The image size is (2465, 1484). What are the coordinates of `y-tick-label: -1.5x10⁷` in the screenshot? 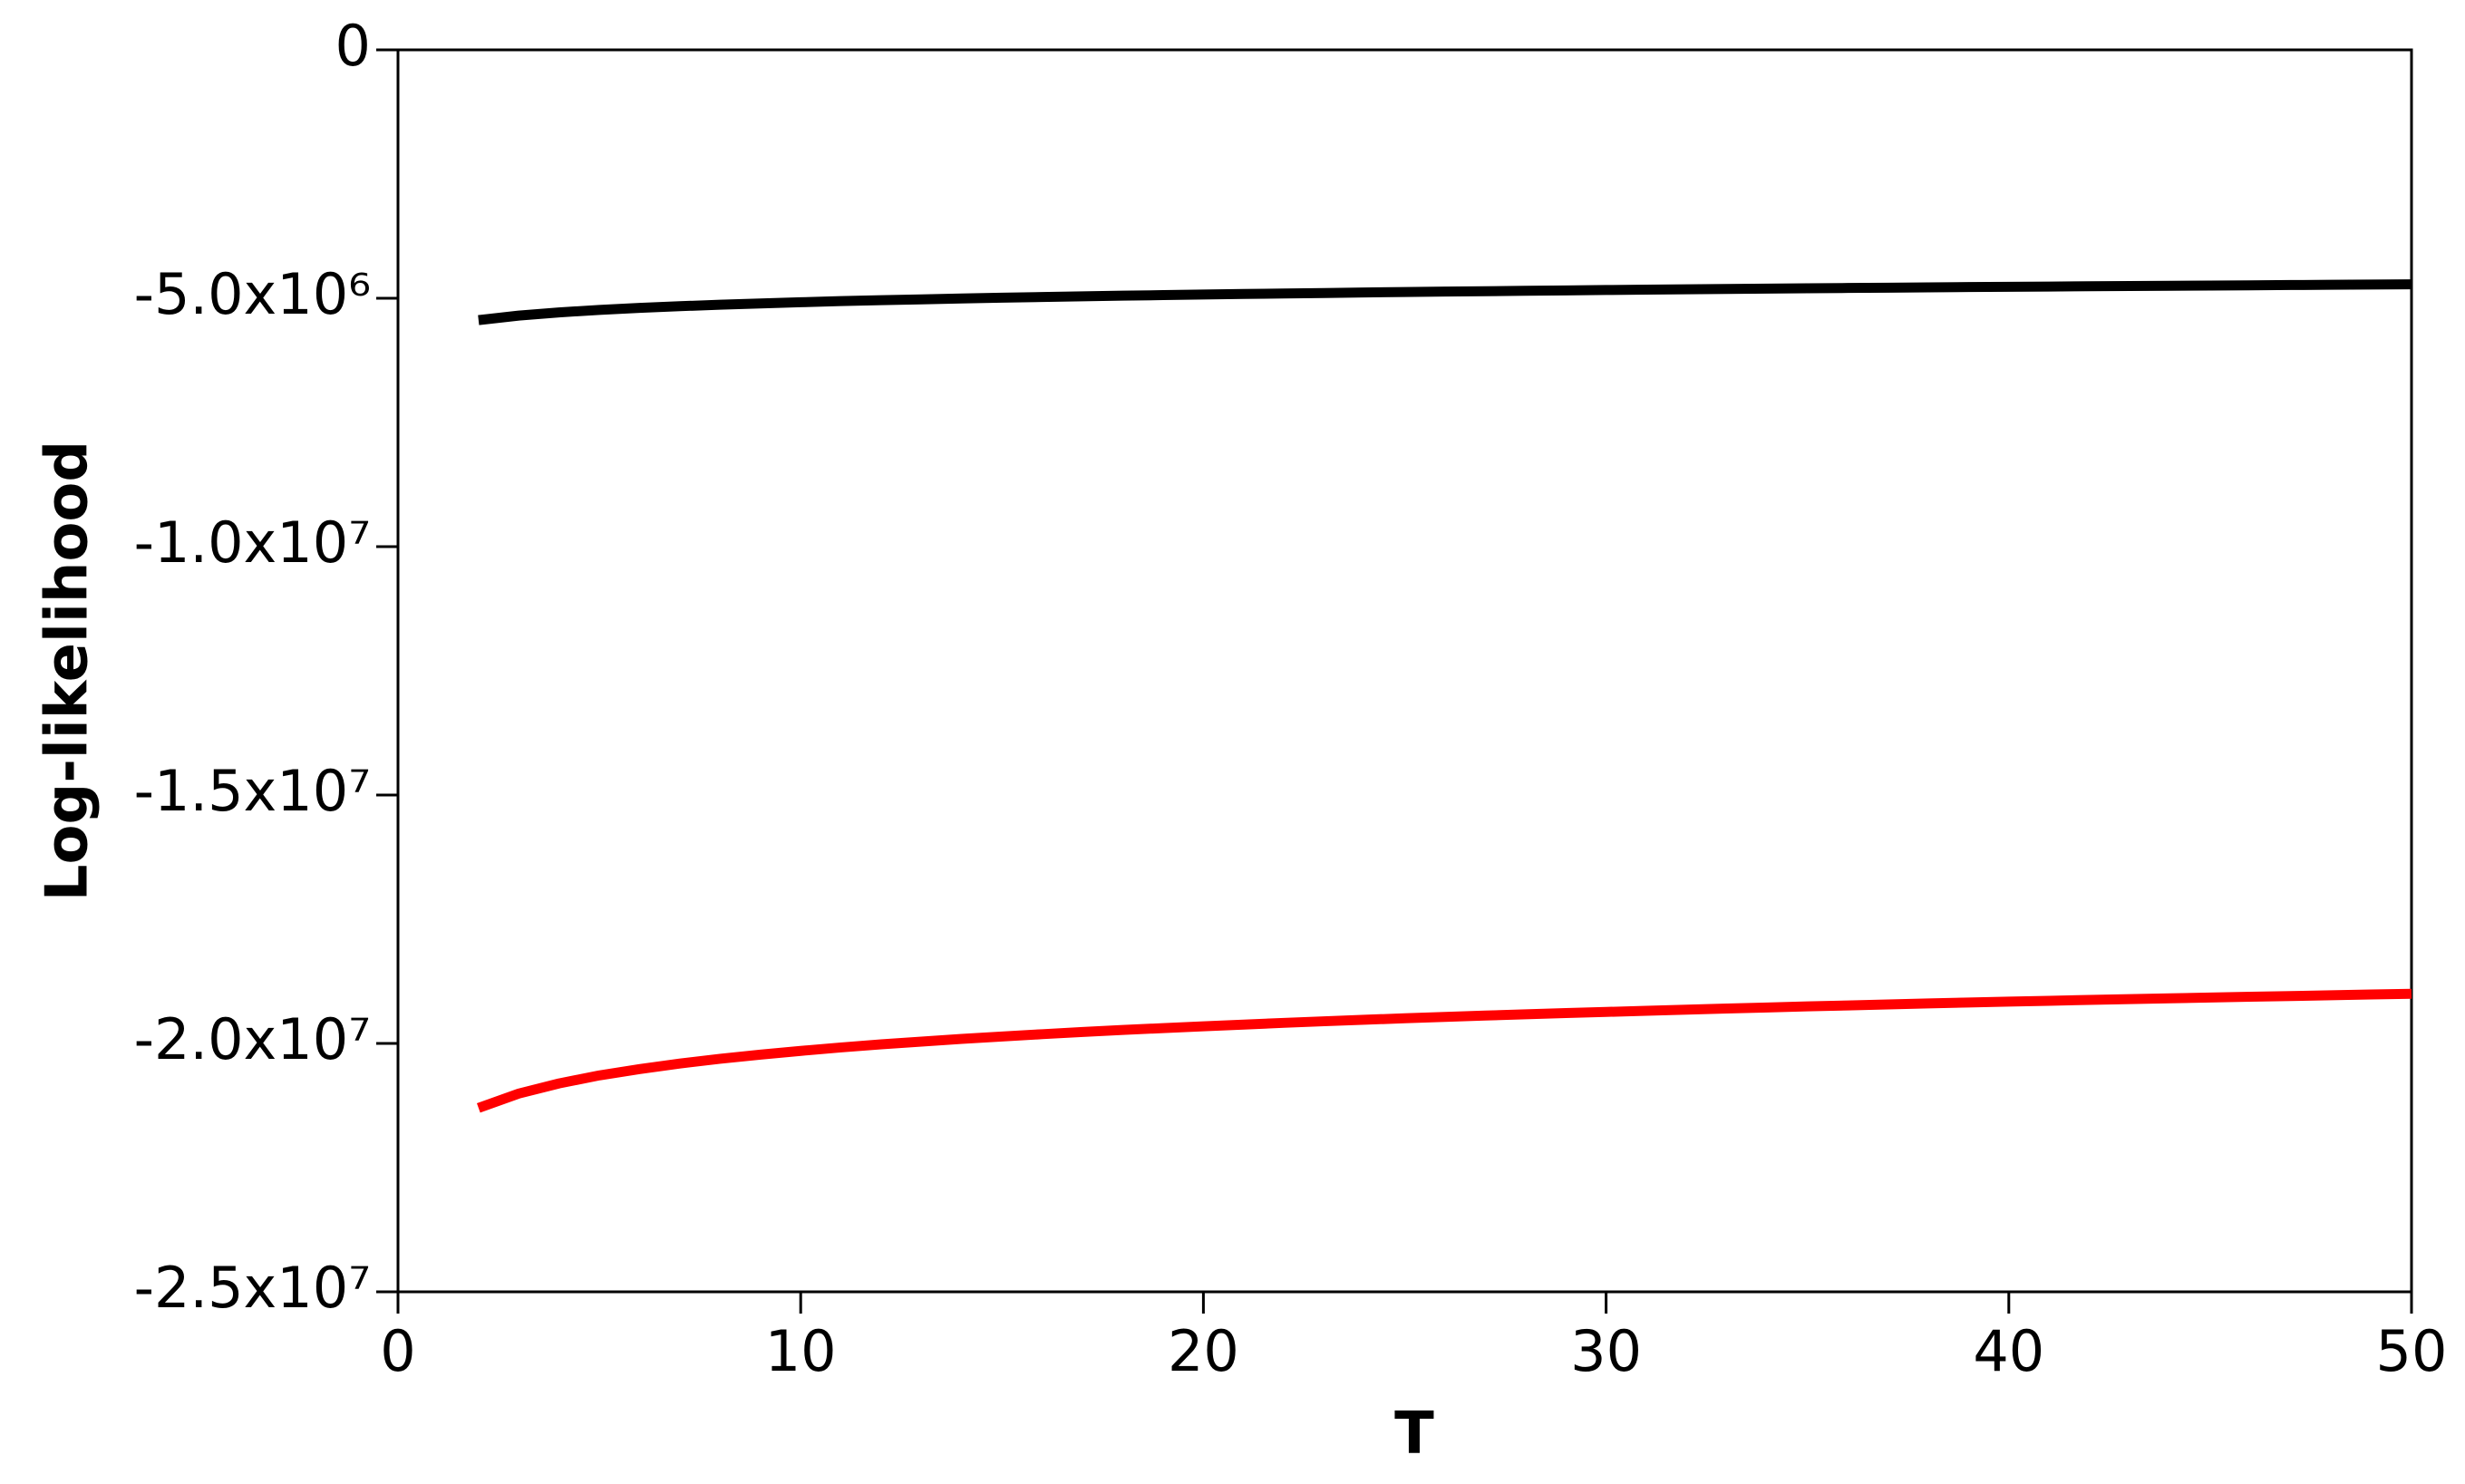 It's located at (252, 791).